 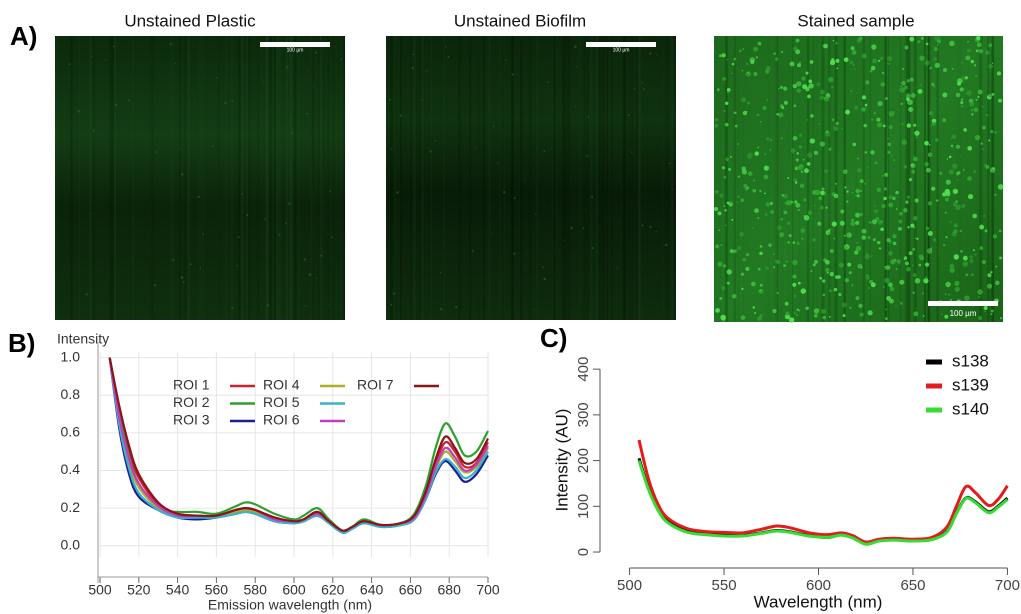 I want to click on micrograph, so click(x=531, y=178).